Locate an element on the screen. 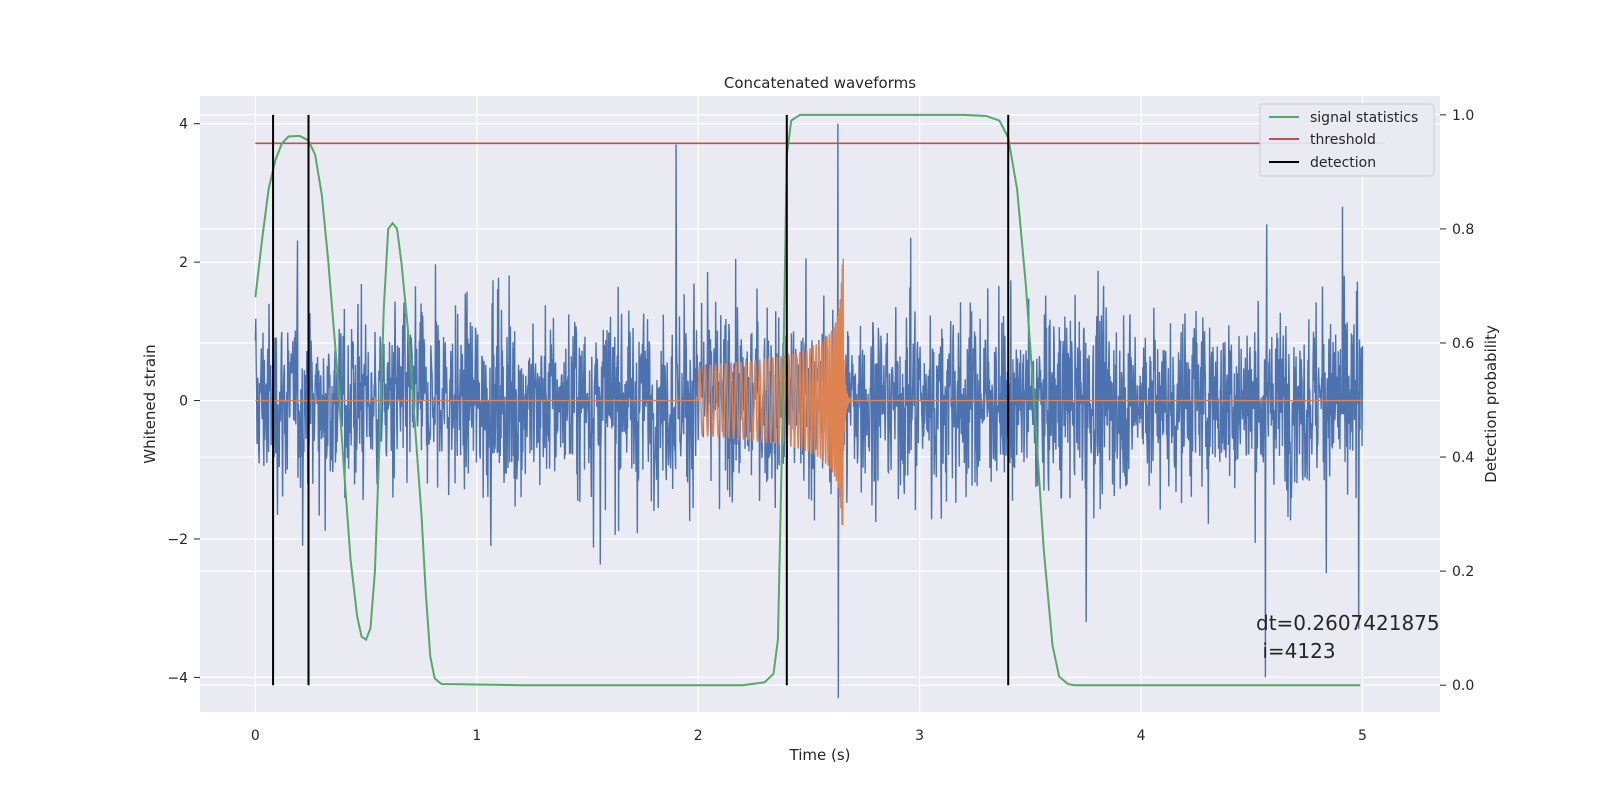 This screenshot has height=800, width=1600. annotation-i: i=4123 is located at coordinates (1296, 651).